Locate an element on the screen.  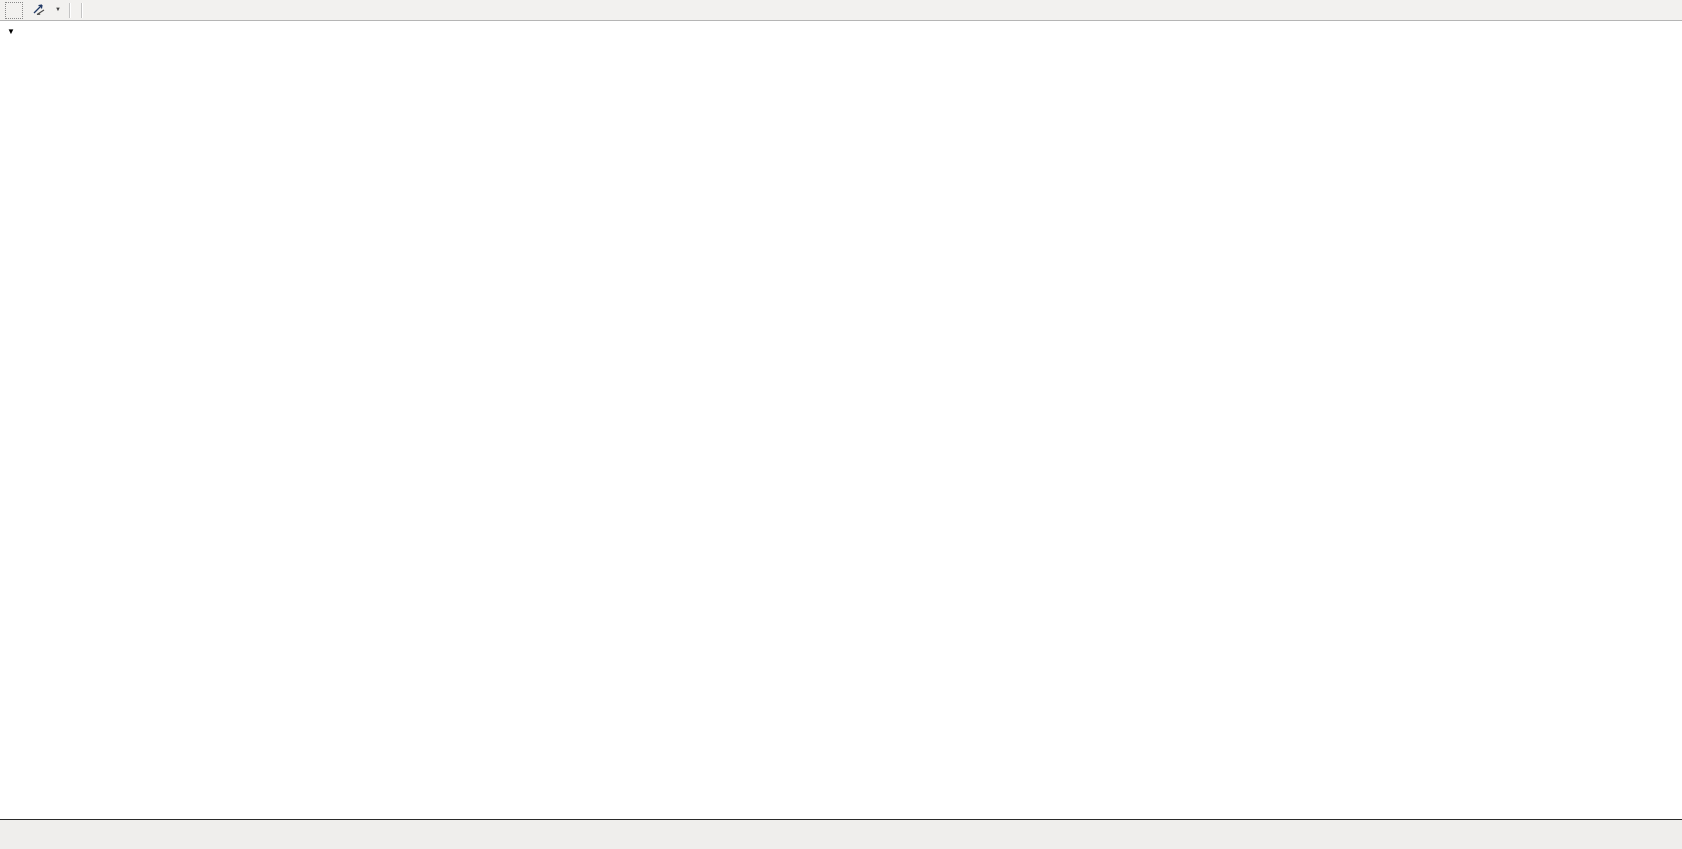
arrows-tool-button is located at coordinates (39, 10).